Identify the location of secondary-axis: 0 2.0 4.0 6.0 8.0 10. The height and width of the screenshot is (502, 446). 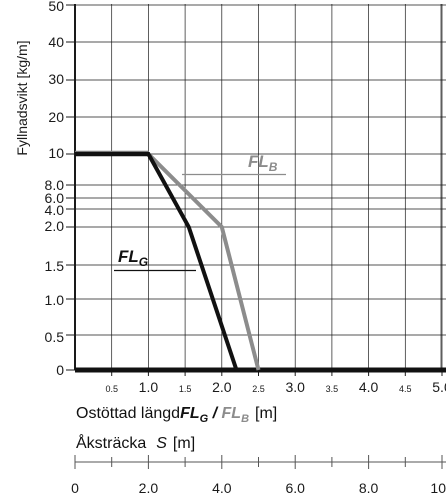
(258, 475).